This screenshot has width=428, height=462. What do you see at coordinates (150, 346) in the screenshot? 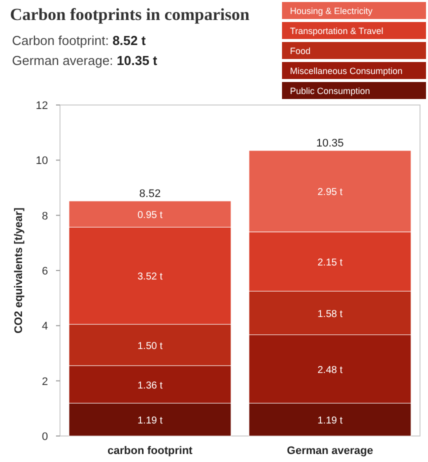
I see `data-label: 1.50 t` at bounding box center [150, 346].